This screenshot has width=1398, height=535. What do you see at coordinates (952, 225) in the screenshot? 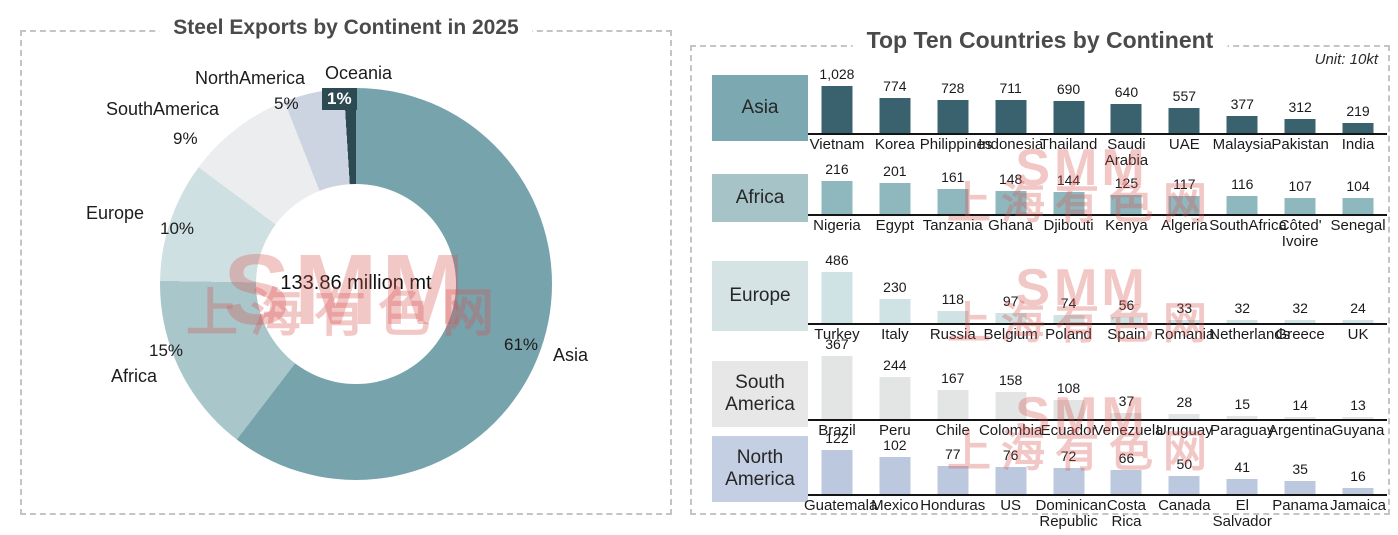
I see `country-name: Tanzania` at bounding box center [952, 225].